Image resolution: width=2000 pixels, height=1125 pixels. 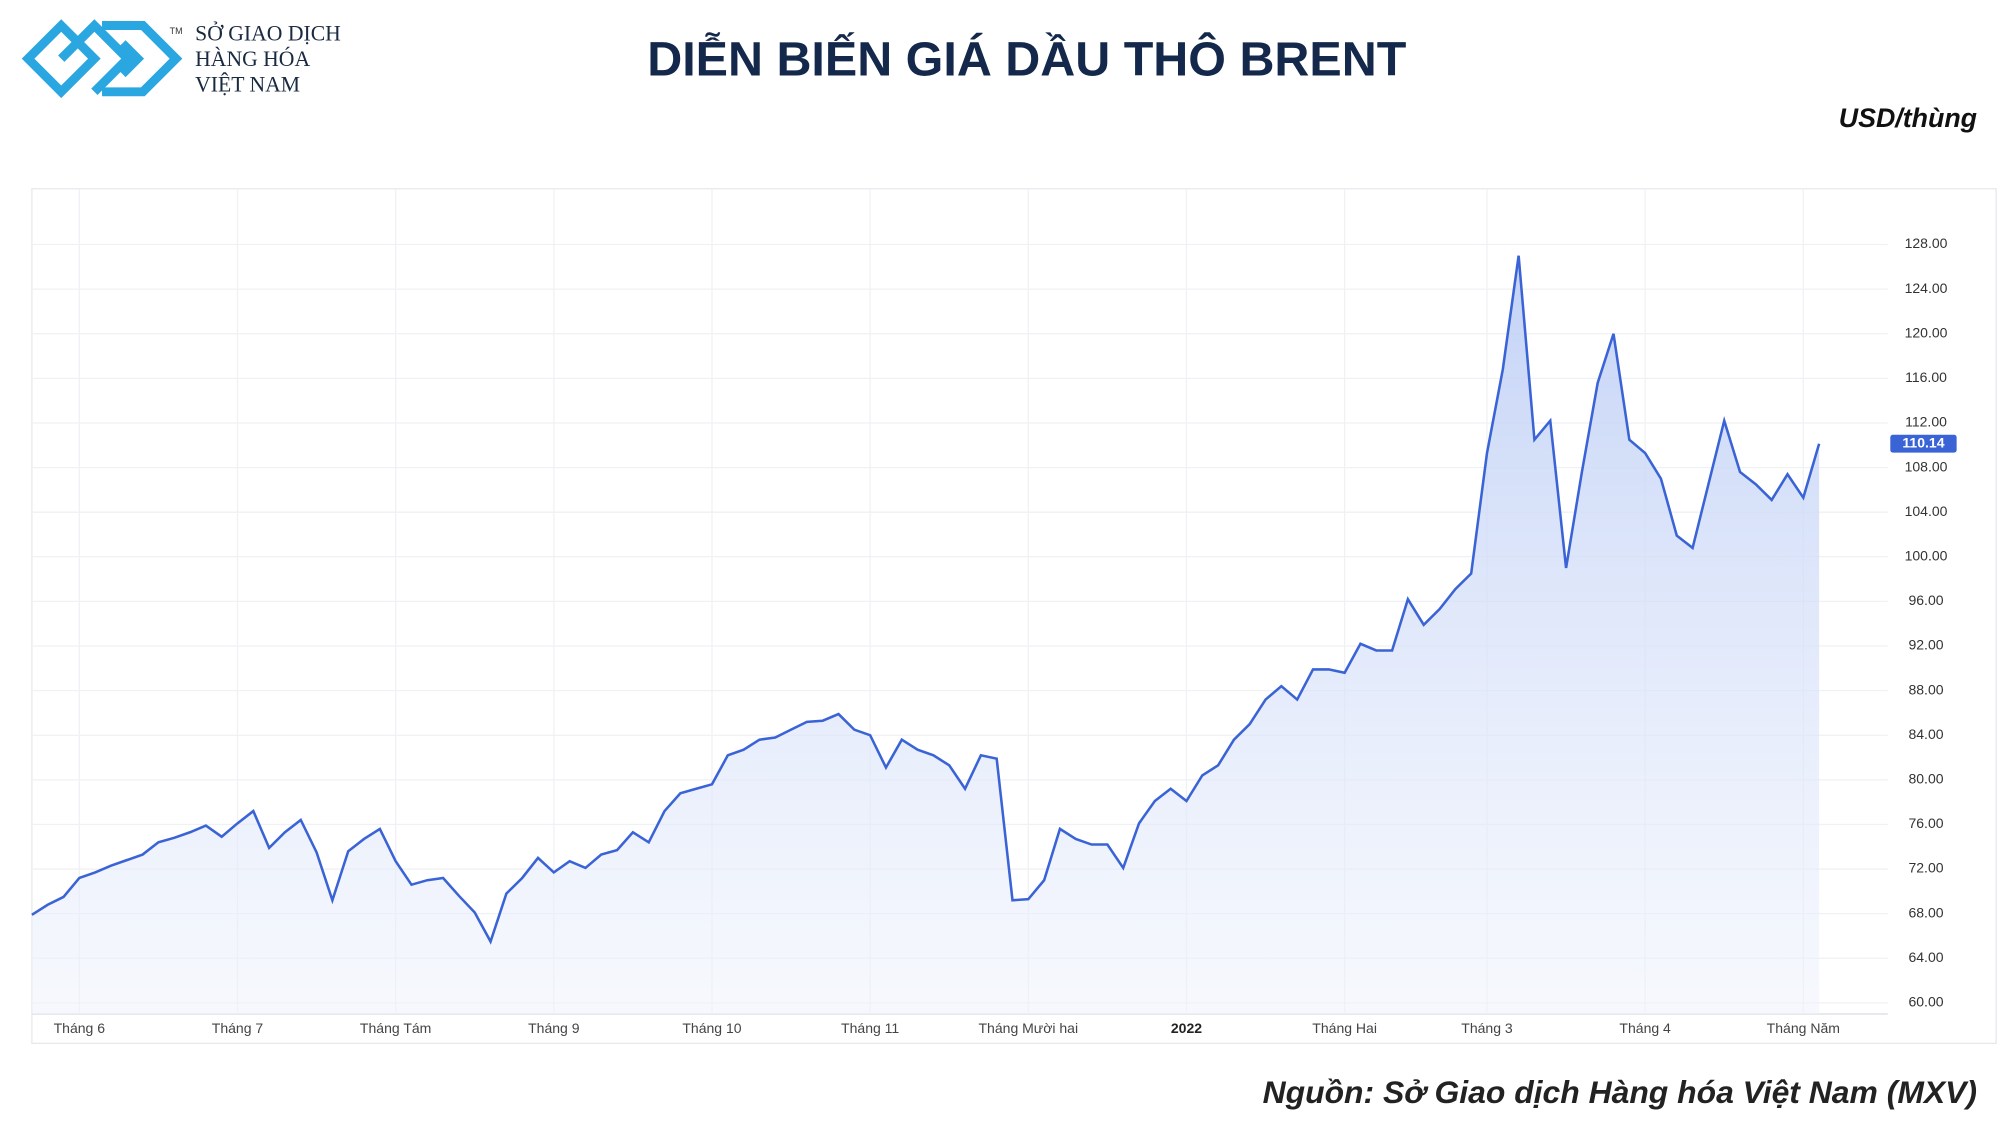 I want to click on x-tick-label: Tháng 6, so click(x=80, y=1028).